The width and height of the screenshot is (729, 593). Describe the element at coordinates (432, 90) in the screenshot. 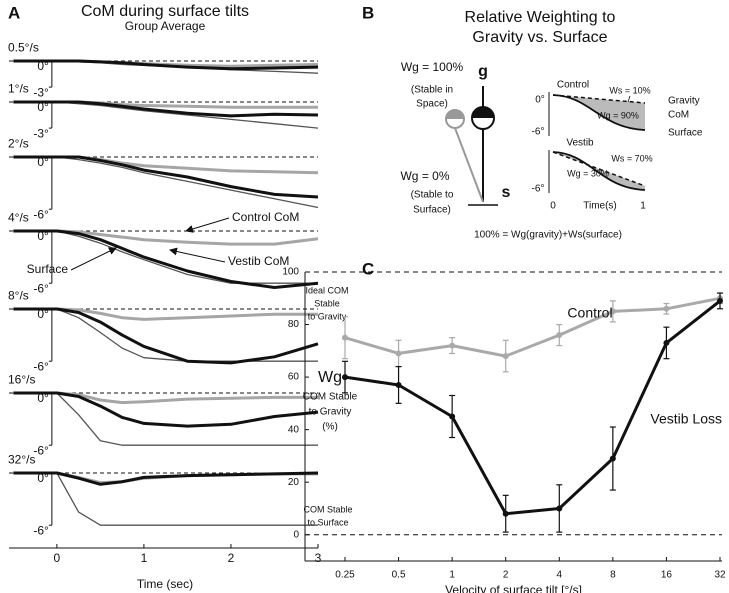

I see `weight-note: (Stable in` at that location.